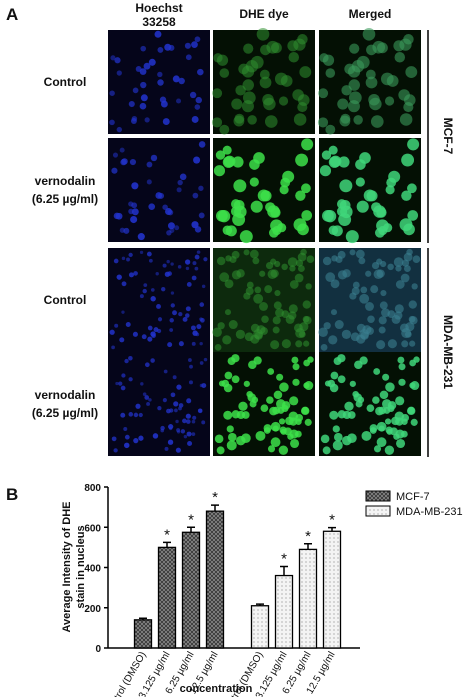 The image size is (474, 697). What do you see at coordinates (448, 136) in the screenshot?
I see `group-label: MCF-7` at bounding box center [448, 136].